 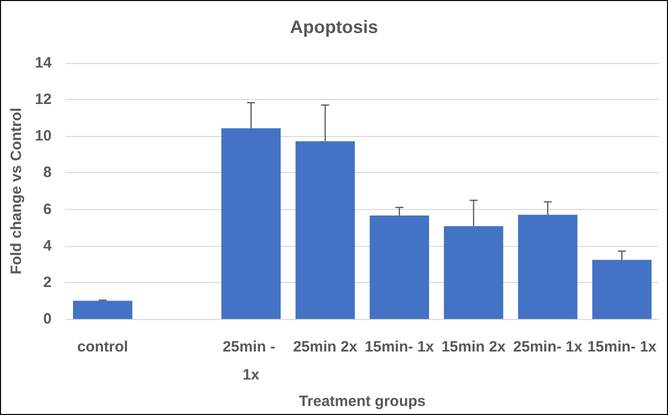 What do you see at coordinates (47, 173) in the screenshot?
I see `y-tick-label: 8` at bounding box center [47, 173].